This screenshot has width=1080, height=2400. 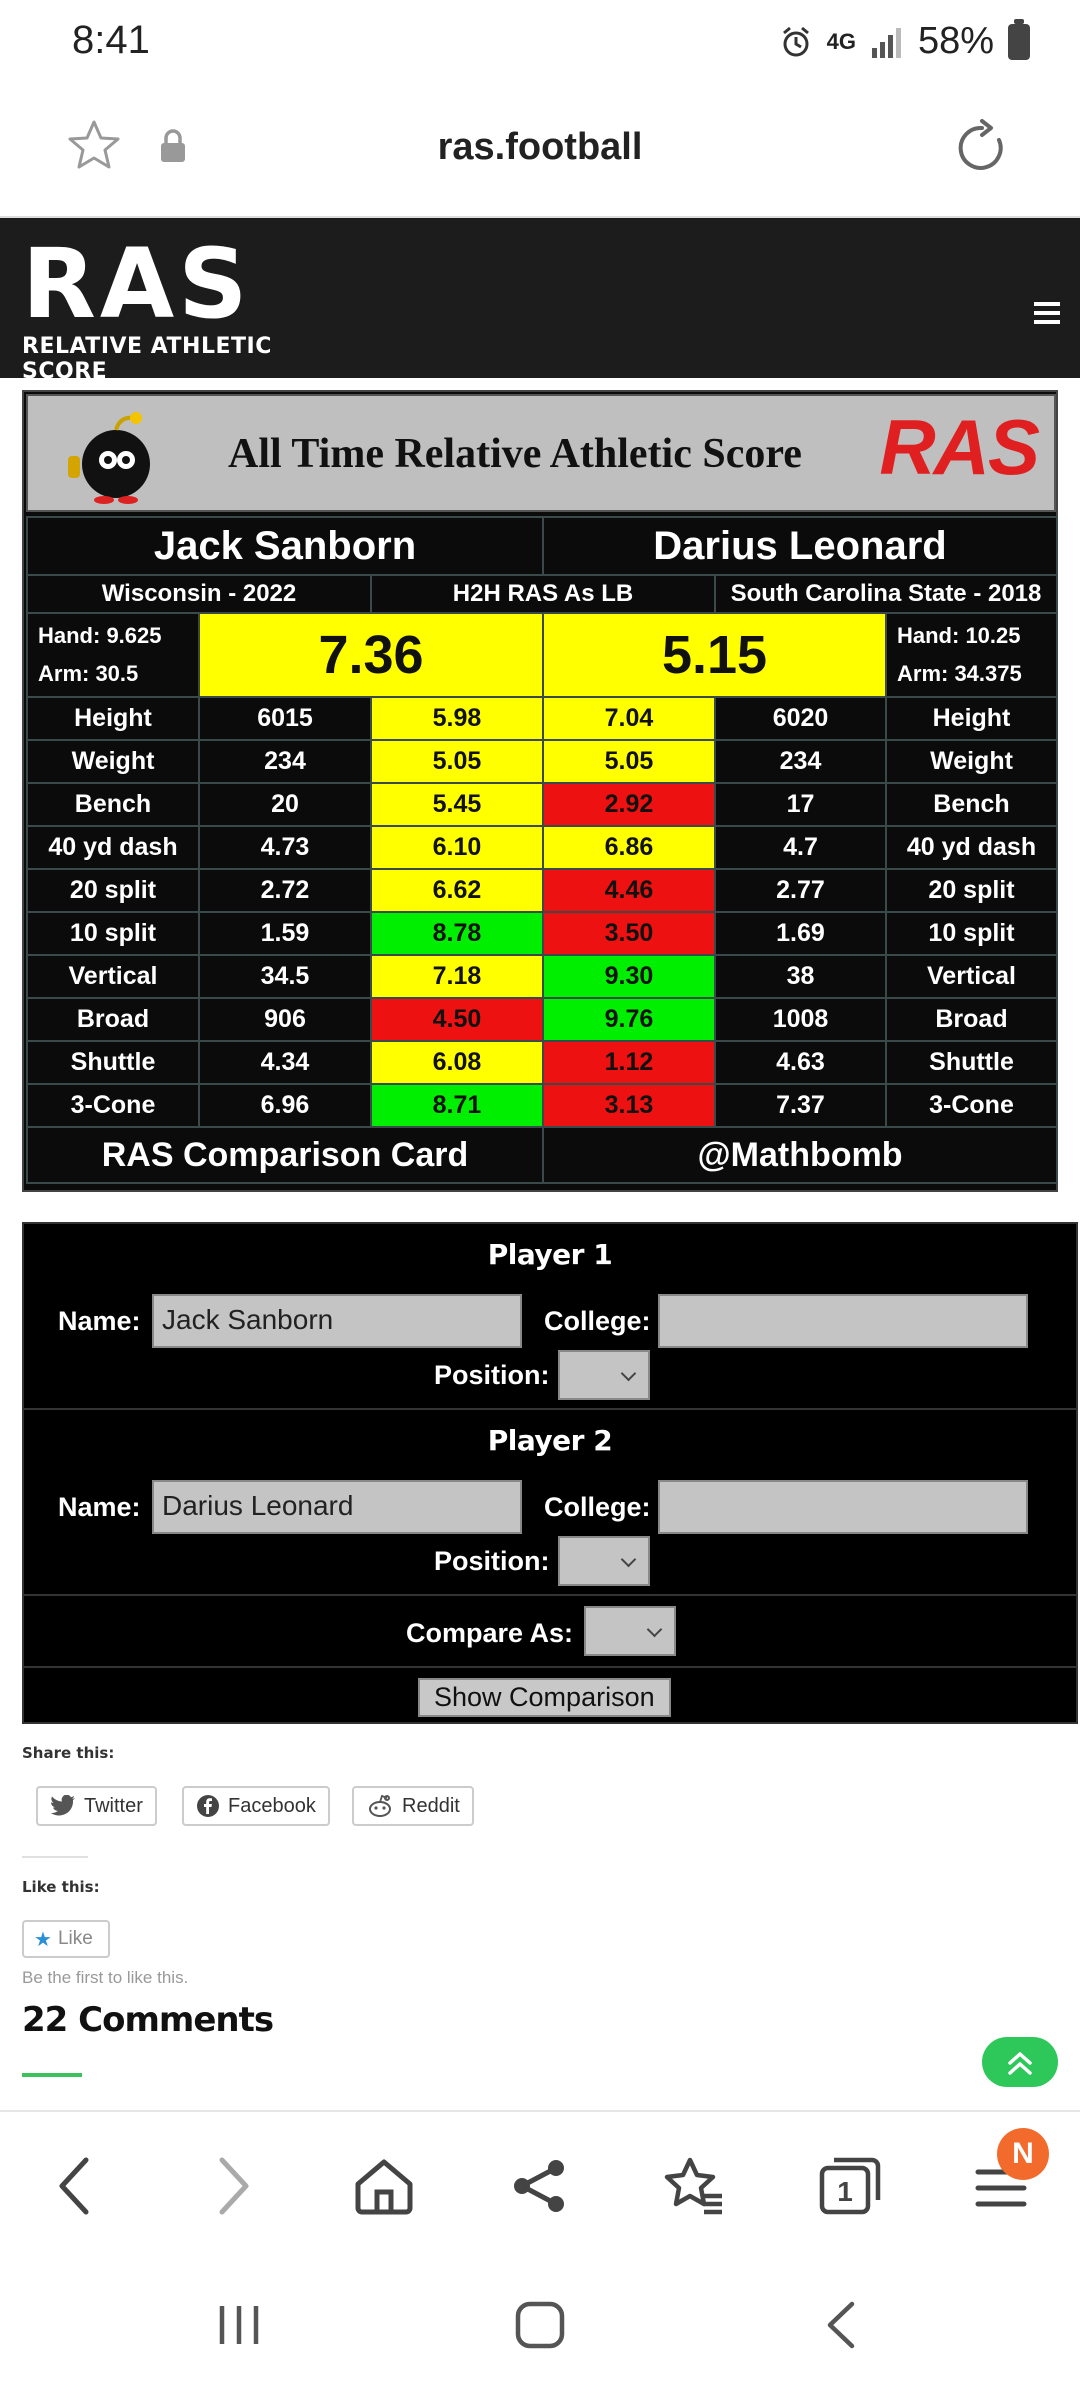 I want to click on like-note: Be the first to like this., so click(x=105, y=1977).